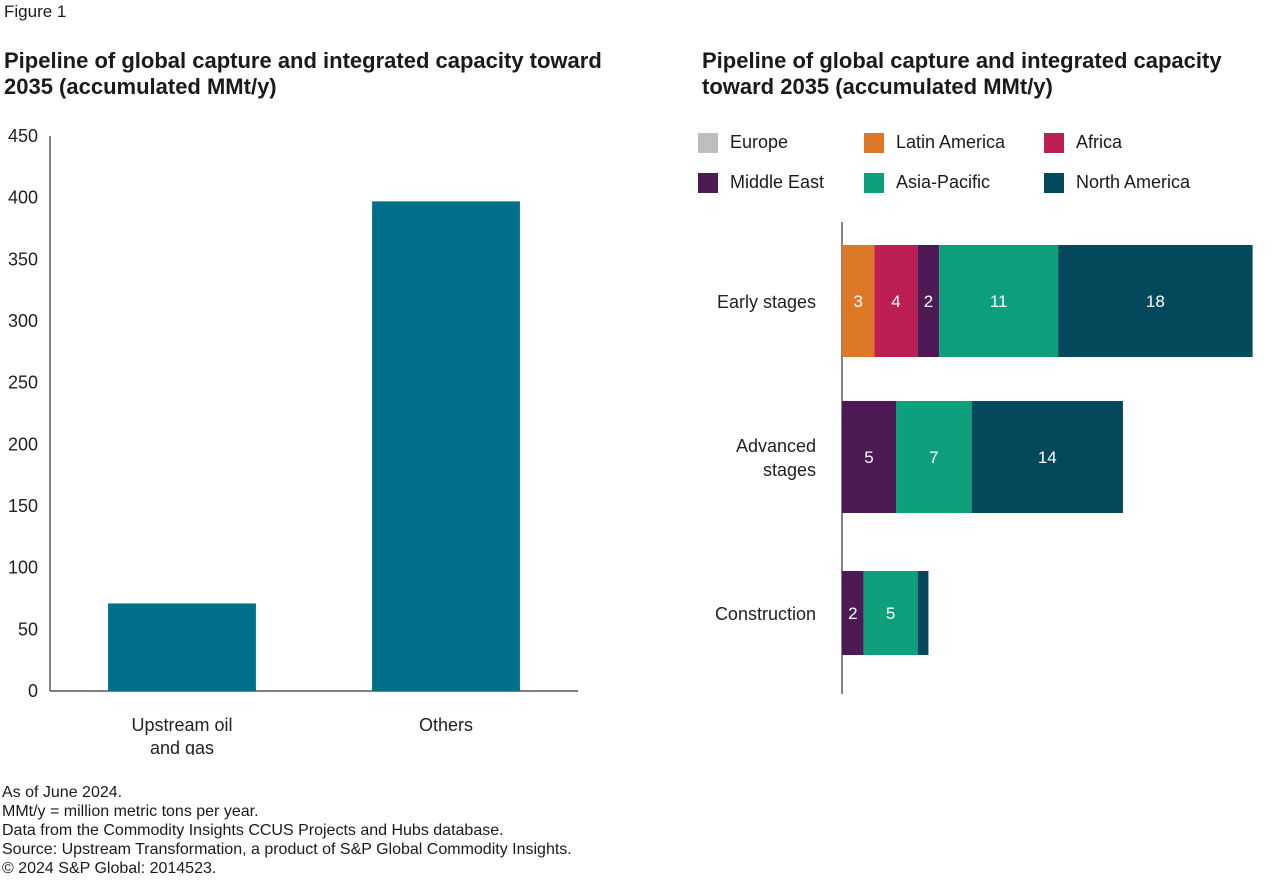 This screenshot has width=1280, height=880. I want to click on y-tick-label: 200, so click(23, 444).